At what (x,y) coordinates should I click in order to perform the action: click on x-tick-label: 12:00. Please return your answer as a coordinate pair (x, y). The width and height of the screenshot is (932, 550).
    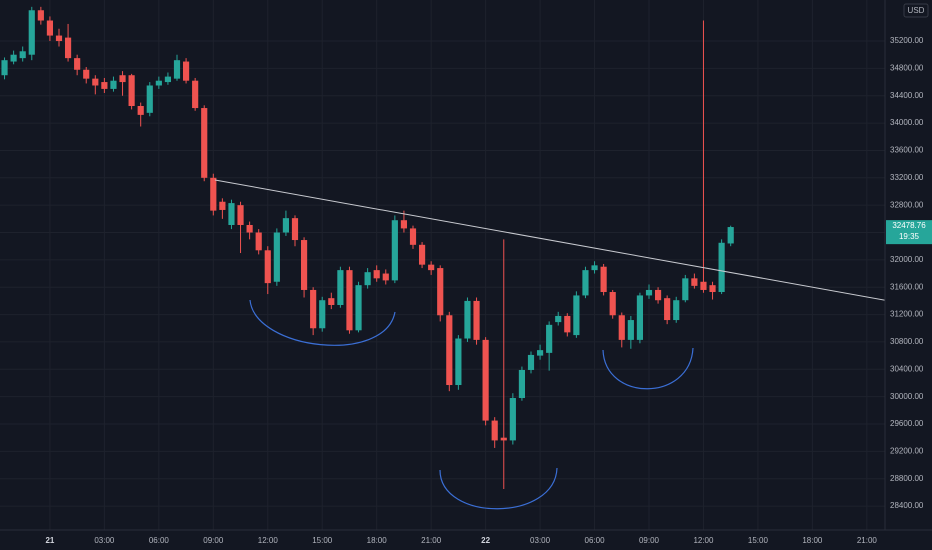
    Looking at the image, I should click on (268, 540).